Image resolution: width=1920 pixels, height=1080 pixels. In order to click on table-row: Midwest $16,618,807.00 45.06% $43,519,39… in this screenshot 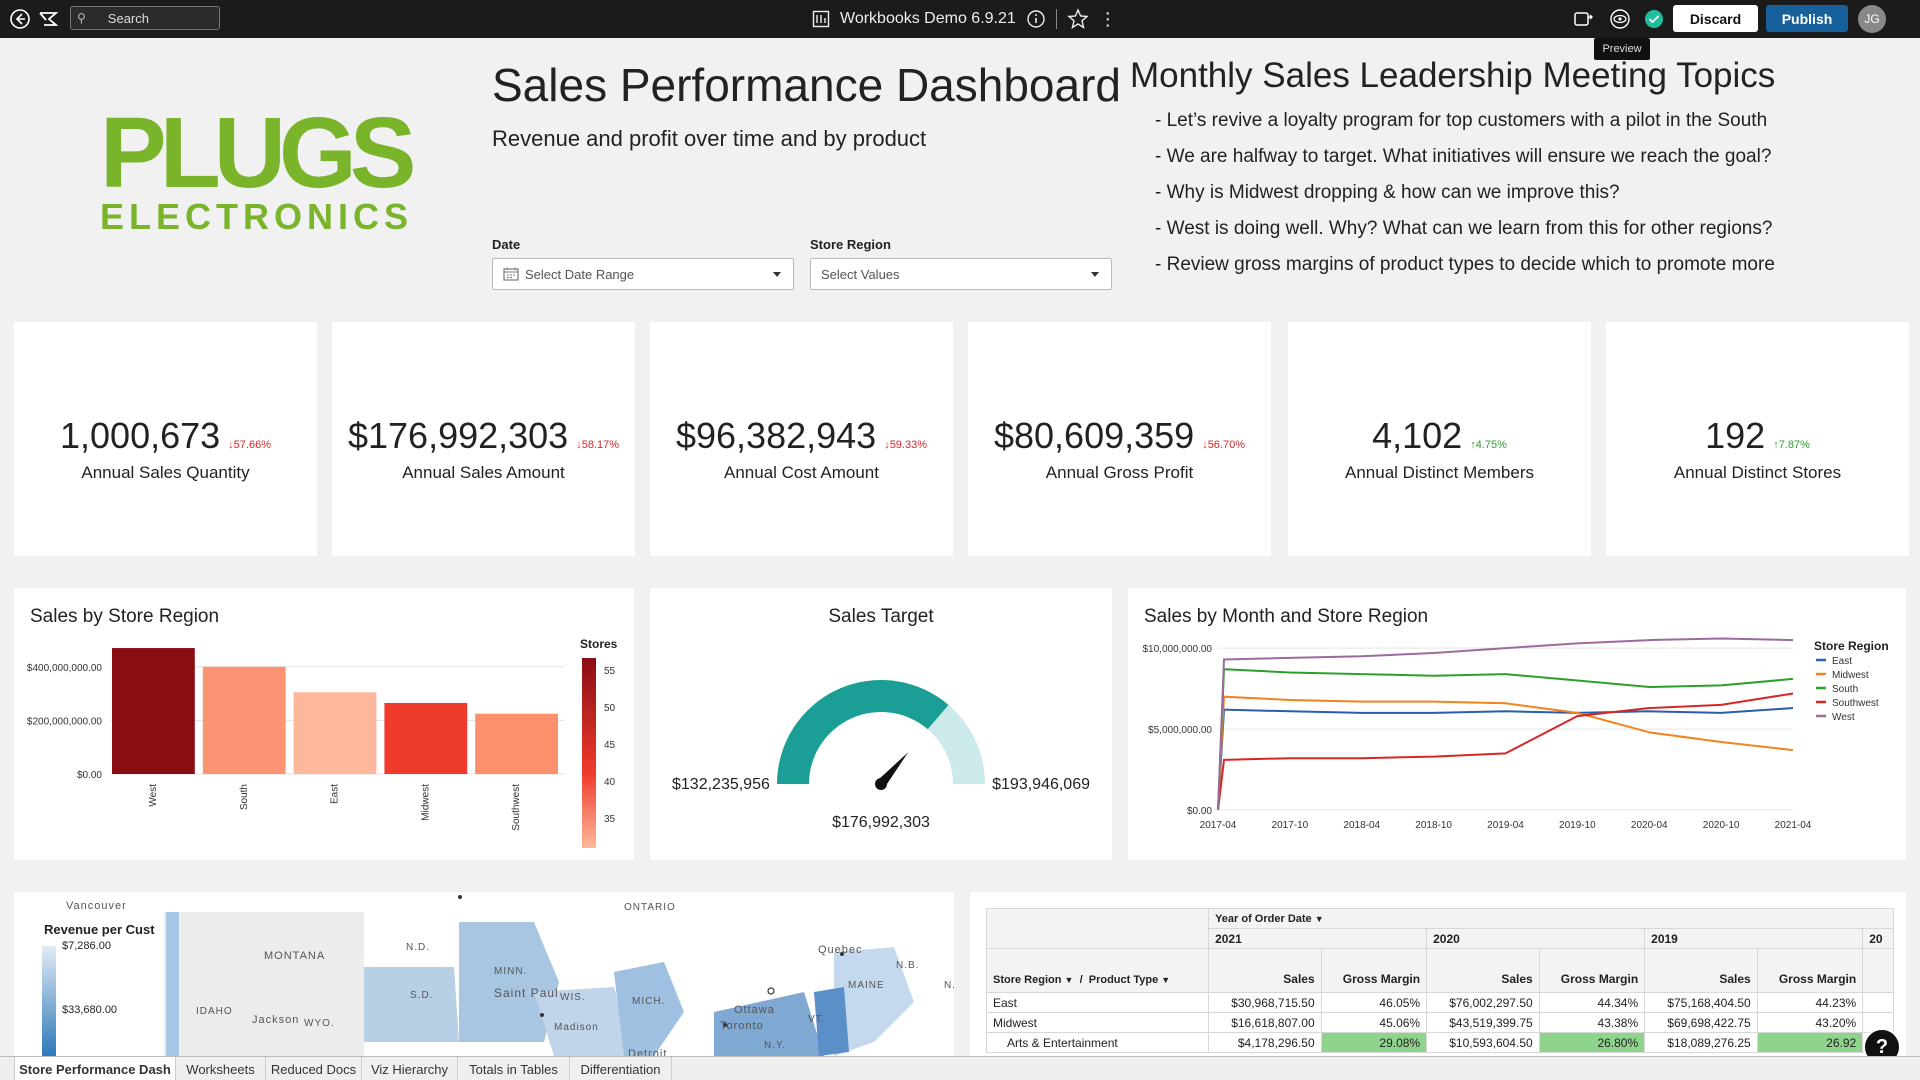, I will do `click(1439, 1022)`.